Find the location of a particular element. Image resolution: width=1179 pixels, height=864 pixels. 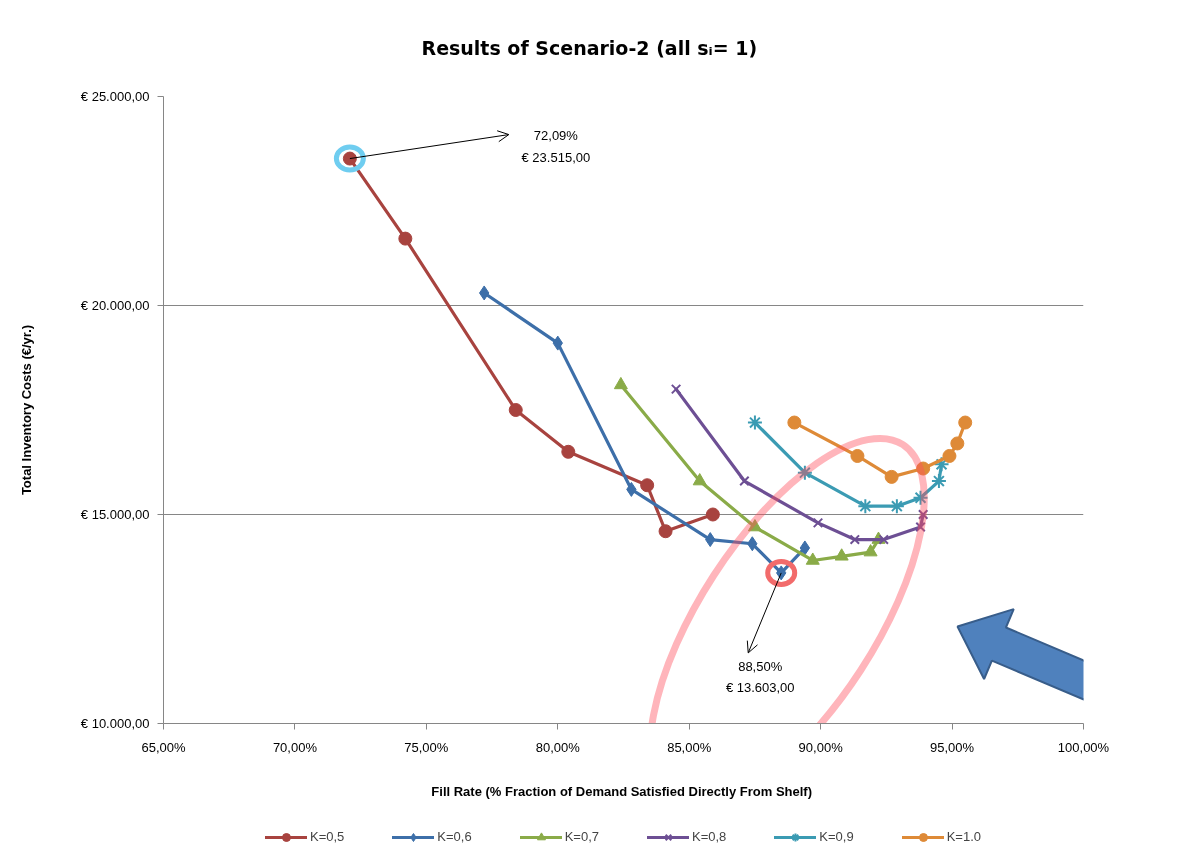

x-tick-label: 95,00% is located at coordinates (952, 747).